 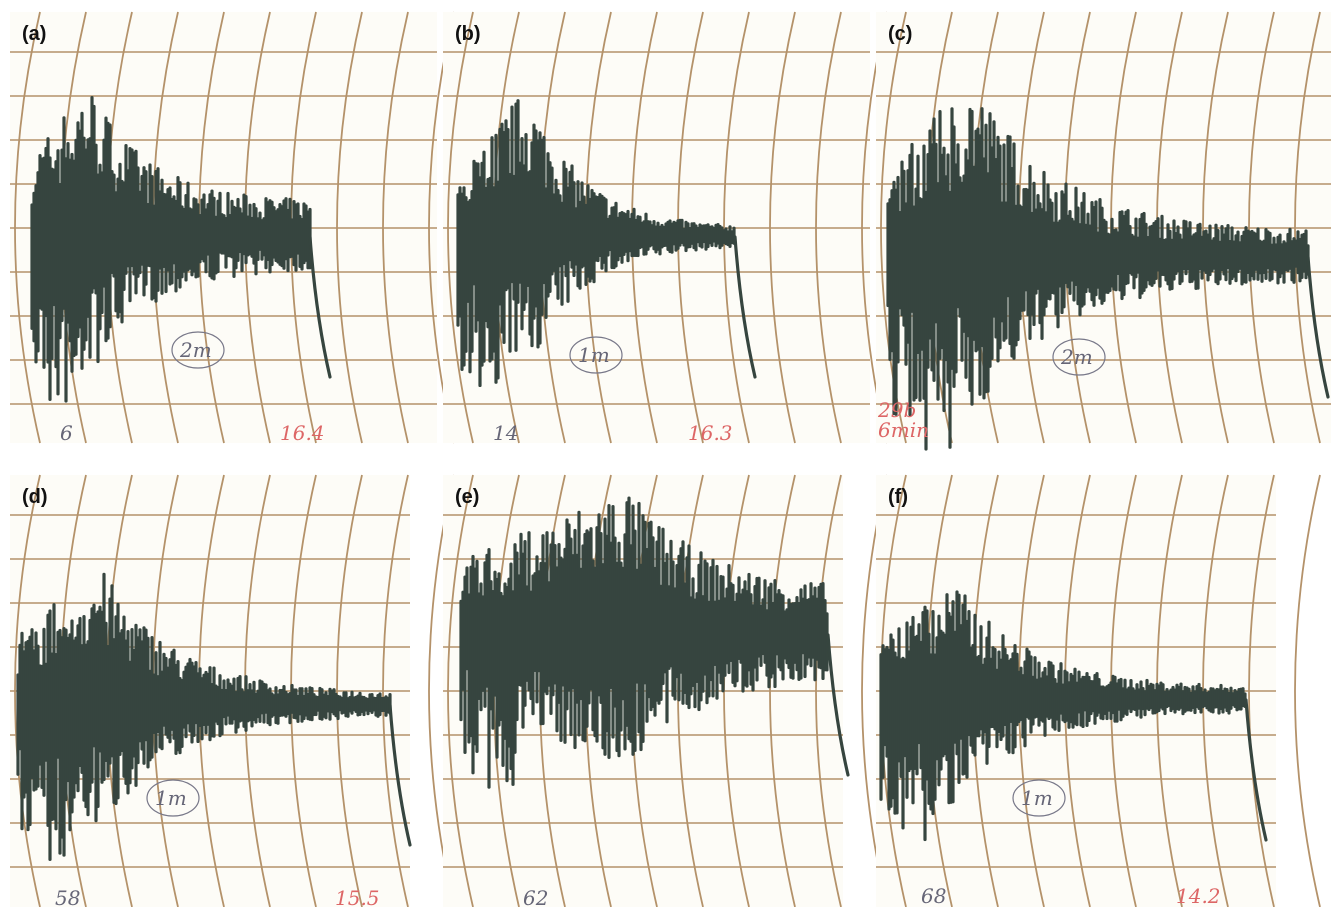 I want to click on panel-label: (e), so click(x=467, y=497).